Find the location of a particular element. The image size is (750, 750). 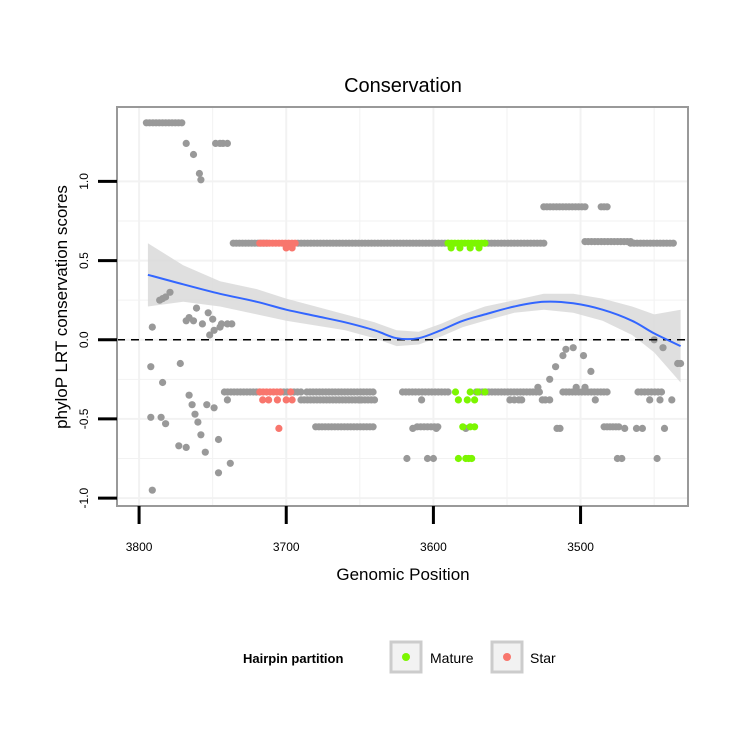

legend-dot-star is located at coordinates (507, 657).